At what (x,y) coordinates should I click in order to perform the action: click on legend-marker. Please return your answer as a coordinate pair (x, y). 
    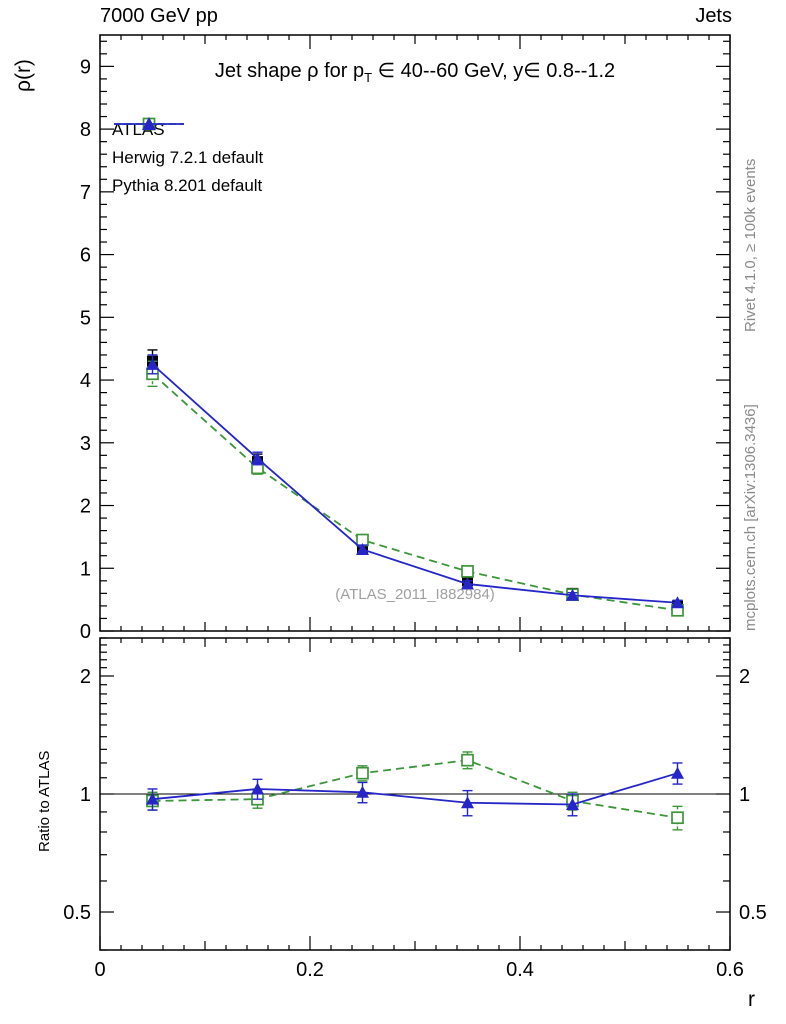
    Looking at the image, I should click on (149, 123).